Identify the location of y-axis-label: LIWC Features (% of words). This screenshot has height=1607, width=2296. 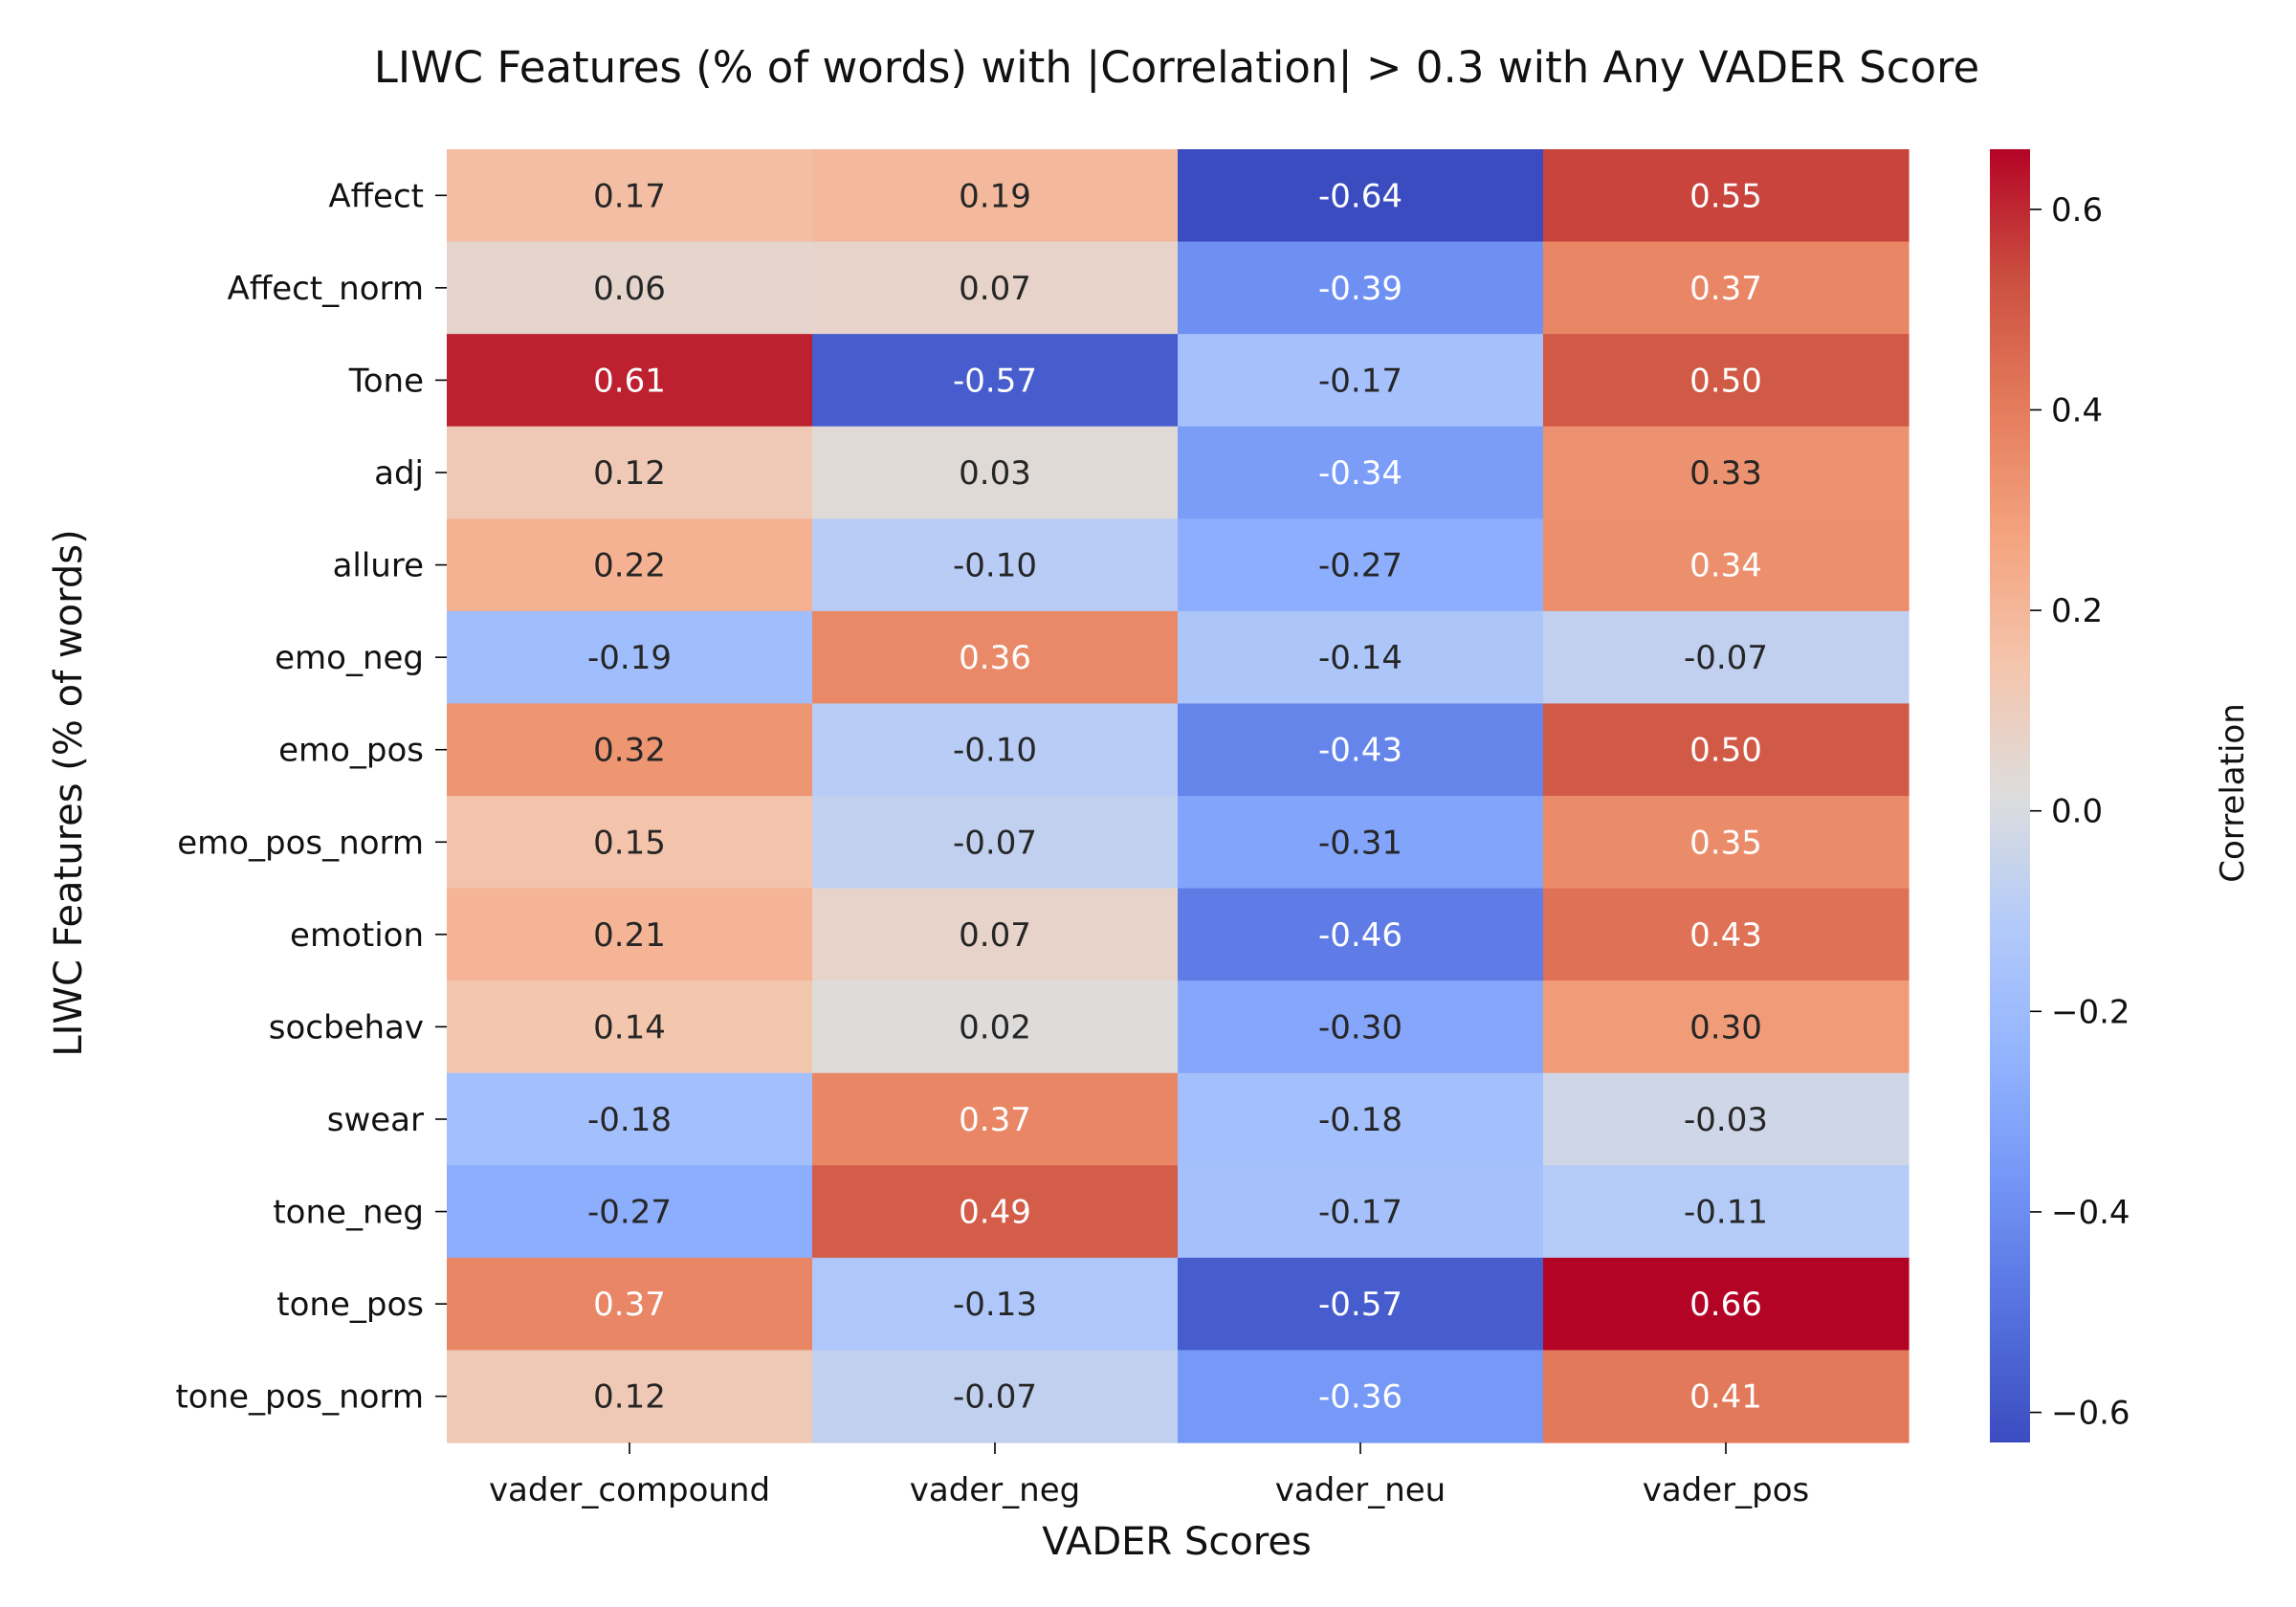
(69, 792).